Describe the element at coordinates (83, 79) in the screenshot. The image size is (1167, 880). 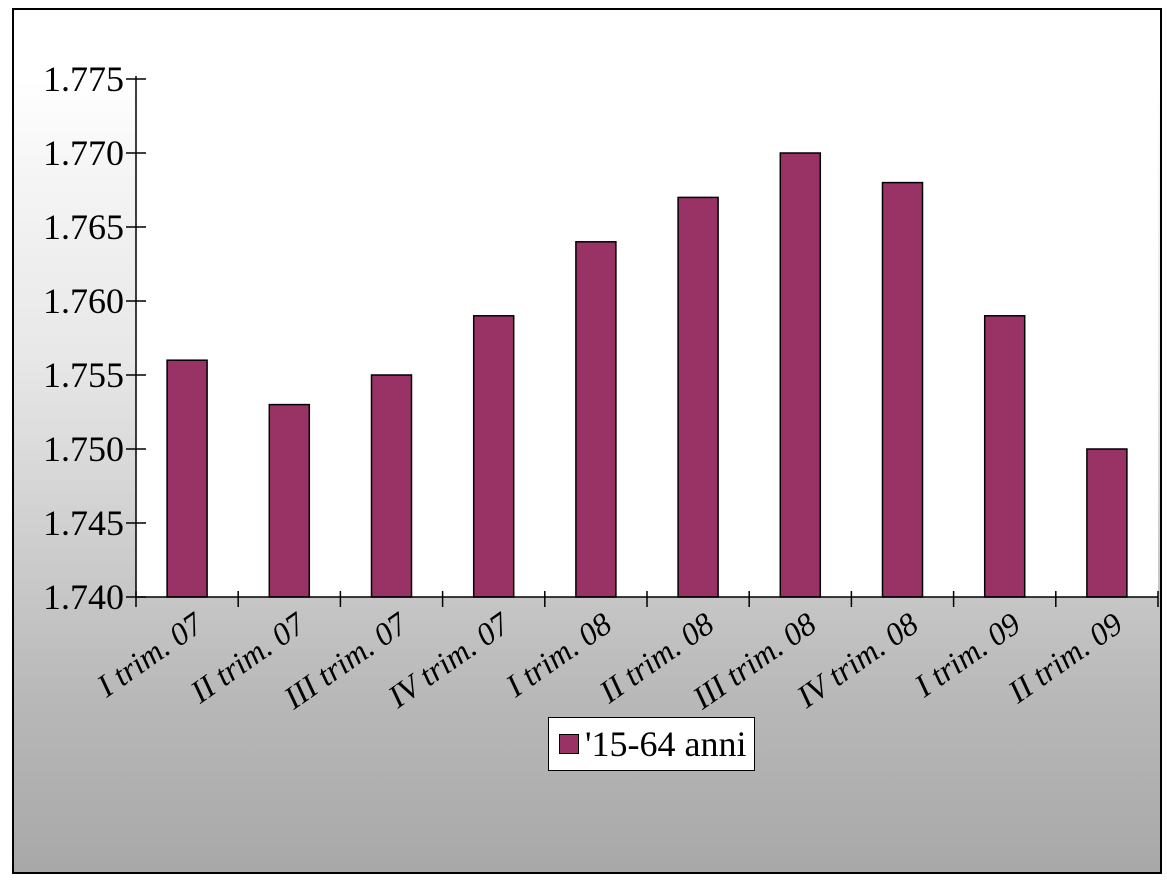
I see `y-tick-label: 1.775` at that location.